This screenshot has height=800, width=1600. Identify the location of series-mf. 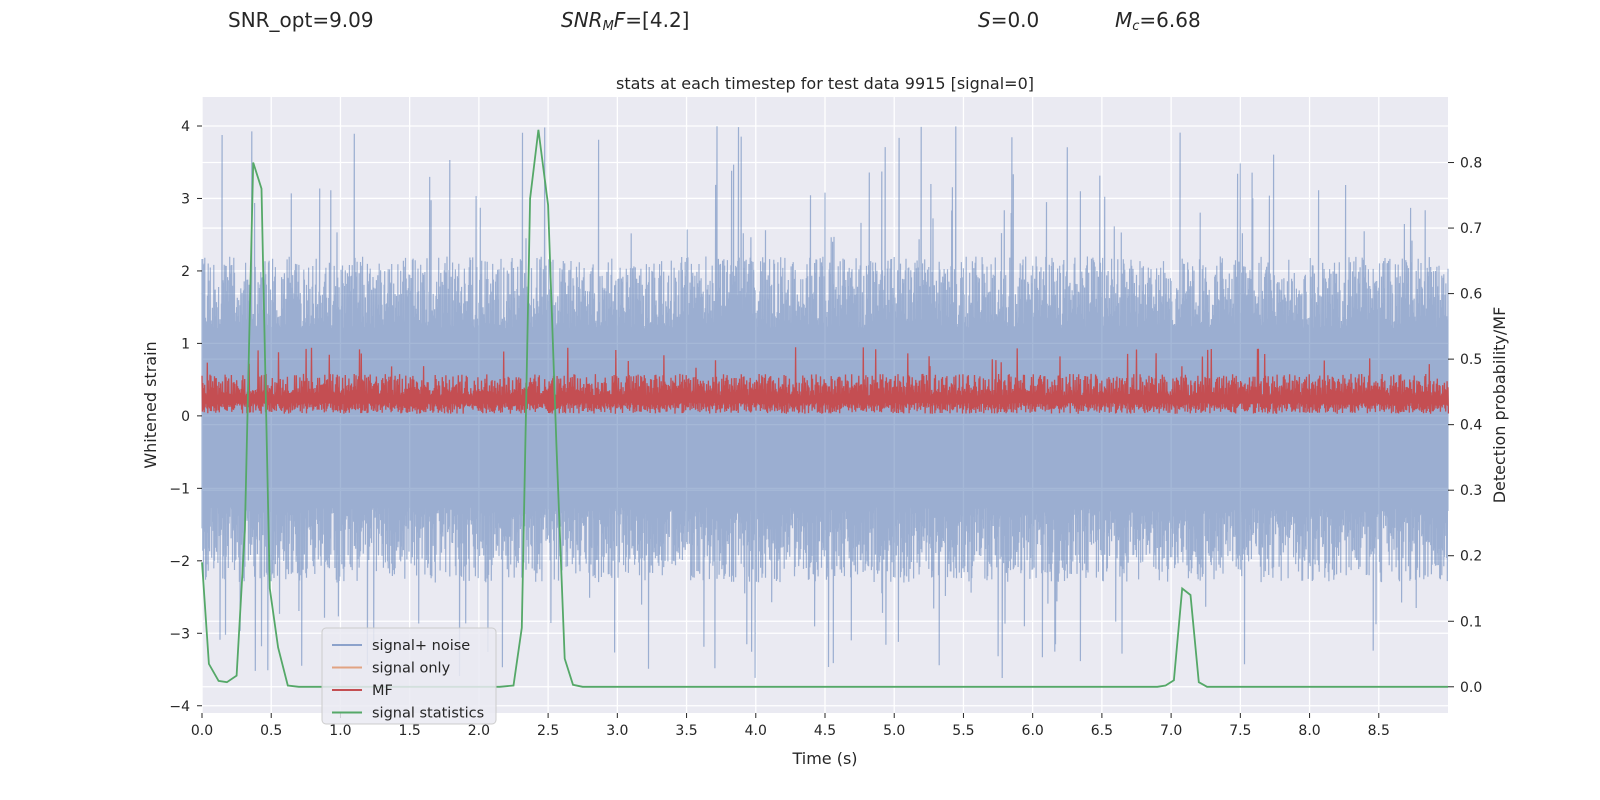
(825, 380).